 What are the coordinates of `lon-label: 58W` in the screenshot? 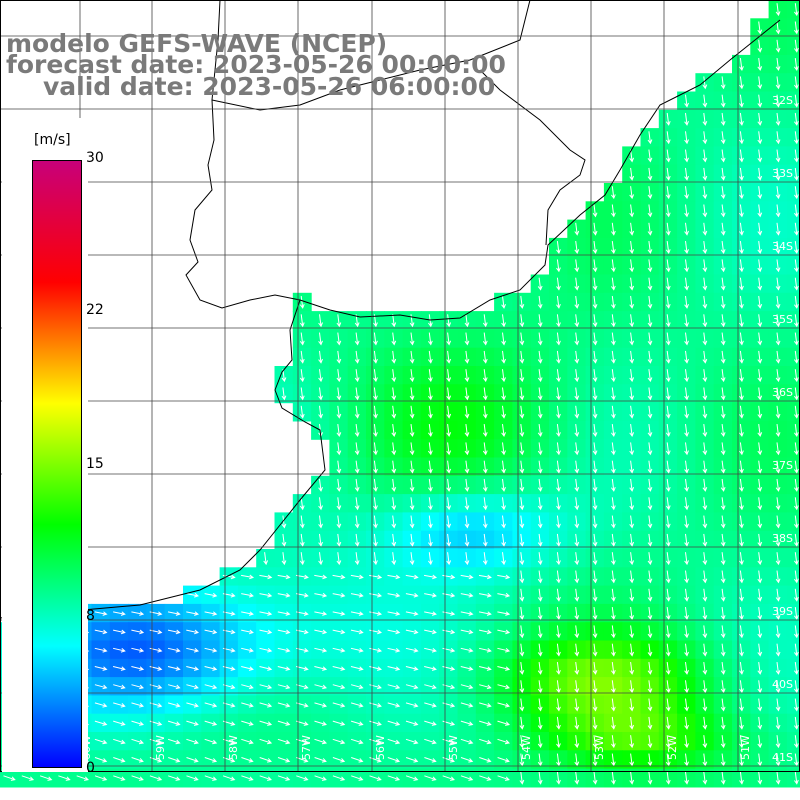 It's located at (233, 747).